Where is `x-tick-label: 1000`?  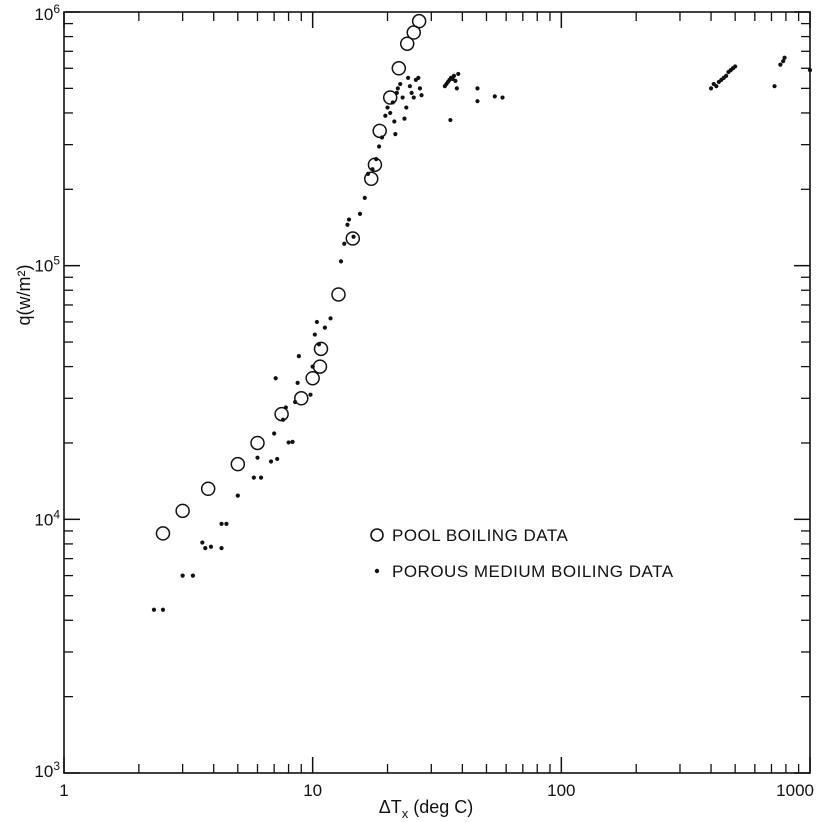 x-tick-label: 1000 is located at coordinates (795, 790).